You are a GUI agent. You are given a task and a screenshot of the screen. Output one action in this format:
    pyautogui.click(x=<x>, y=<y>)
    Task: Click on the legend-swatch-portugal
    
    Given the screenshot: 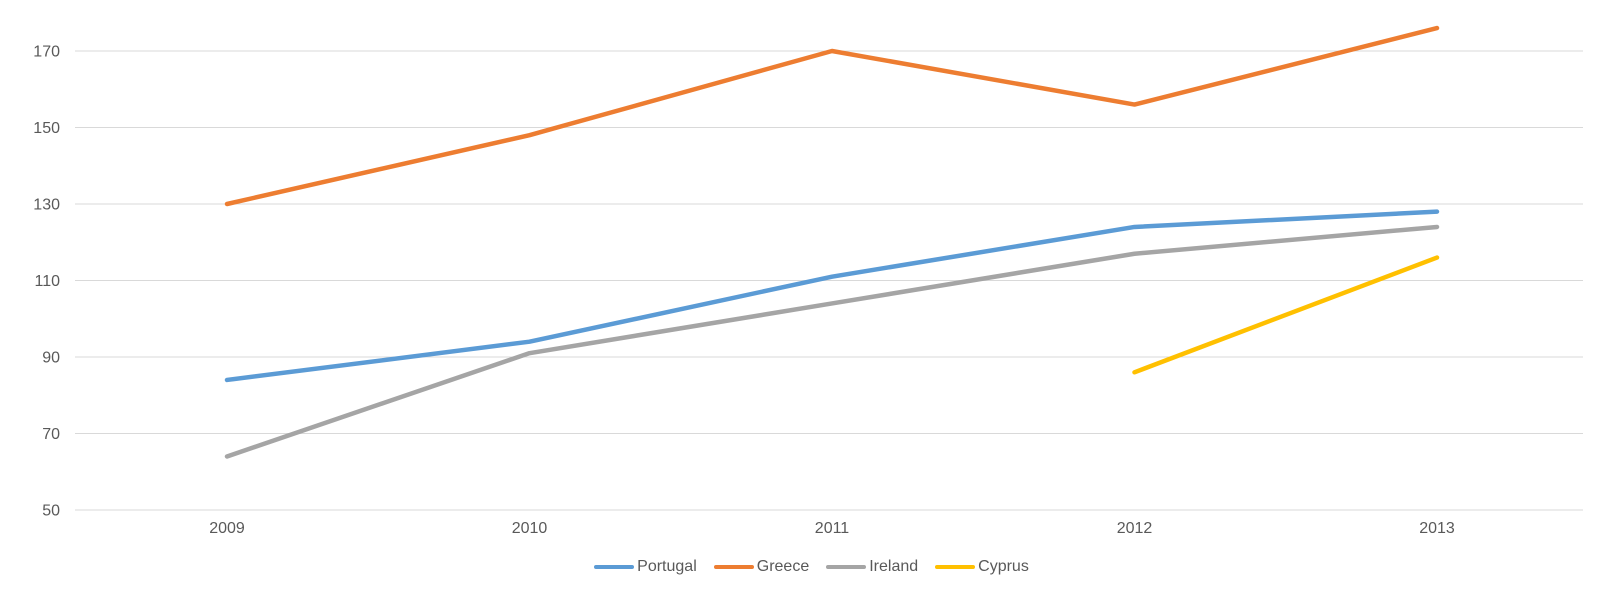 What is the action you would take?
    pyautogui.click(x=614, y=567)
    